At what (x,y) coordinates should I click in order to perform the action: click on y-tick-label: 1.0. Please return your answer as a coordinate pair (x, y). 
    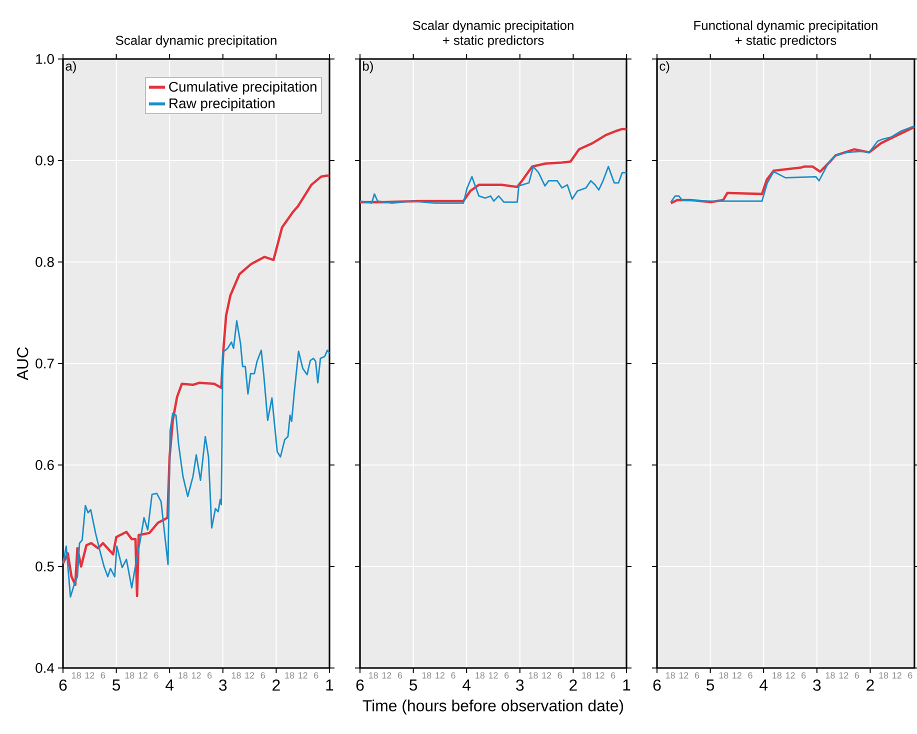
    Looking at the image, I should click on (45, 59).